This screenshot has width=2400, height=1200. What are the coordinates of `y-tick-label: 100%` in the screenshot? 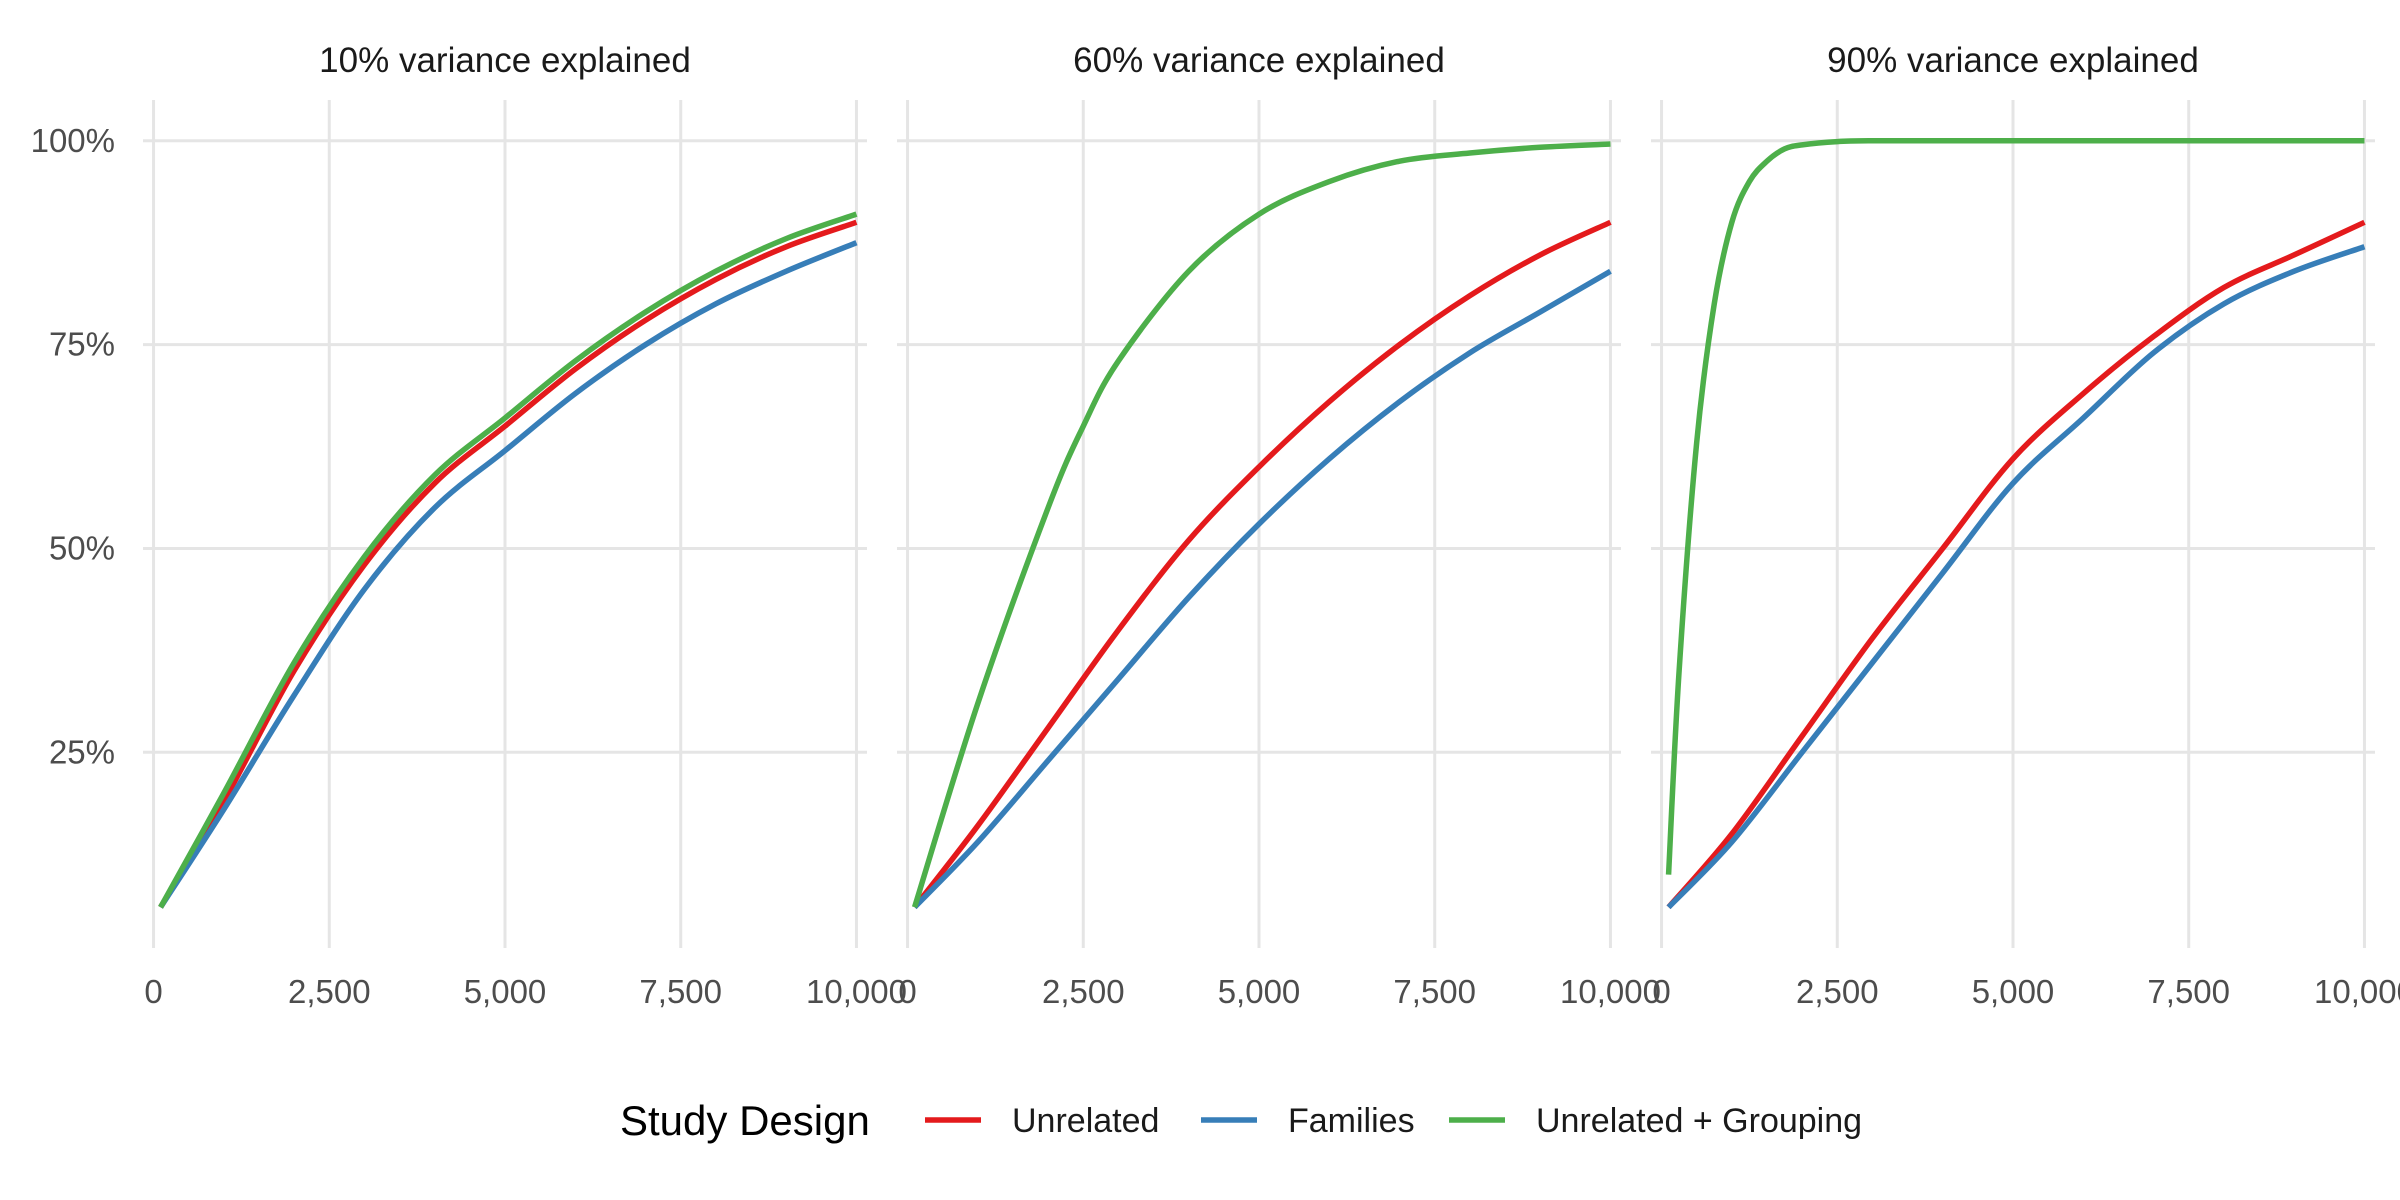 It's located at (73, 140).